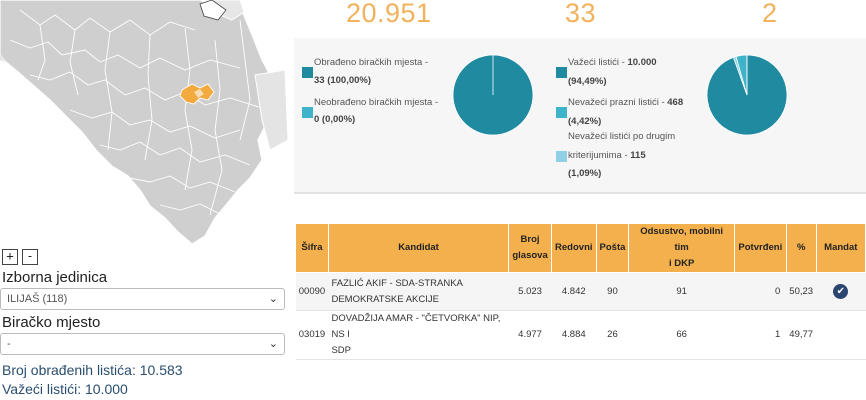  Describe the element at coordinates (418, 248) in the screenshot. I see `col-candidate: Kandidat` at that location.